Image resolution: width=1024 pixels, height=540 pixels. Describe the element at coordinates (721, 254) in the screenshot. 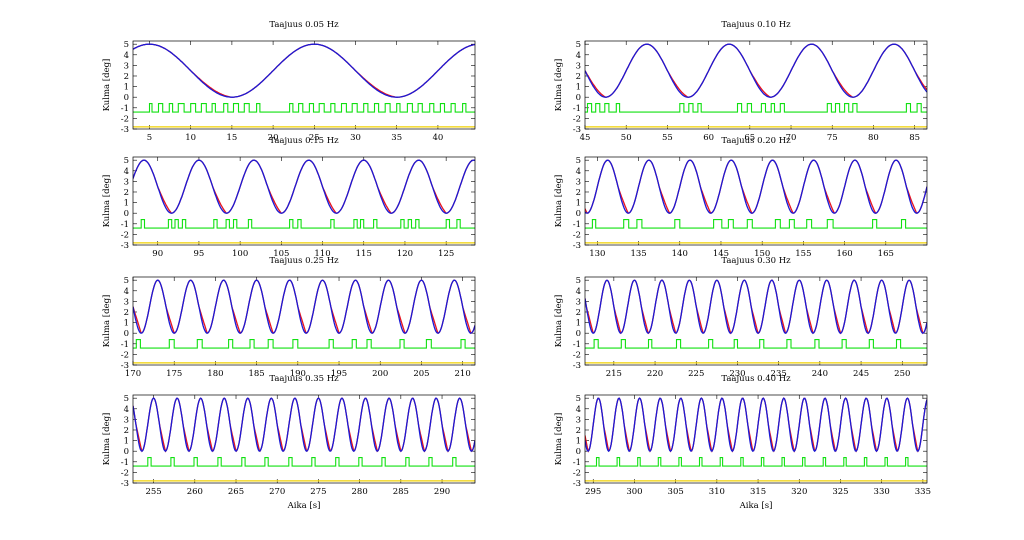

I see `x-tick-label: 145` at that location.